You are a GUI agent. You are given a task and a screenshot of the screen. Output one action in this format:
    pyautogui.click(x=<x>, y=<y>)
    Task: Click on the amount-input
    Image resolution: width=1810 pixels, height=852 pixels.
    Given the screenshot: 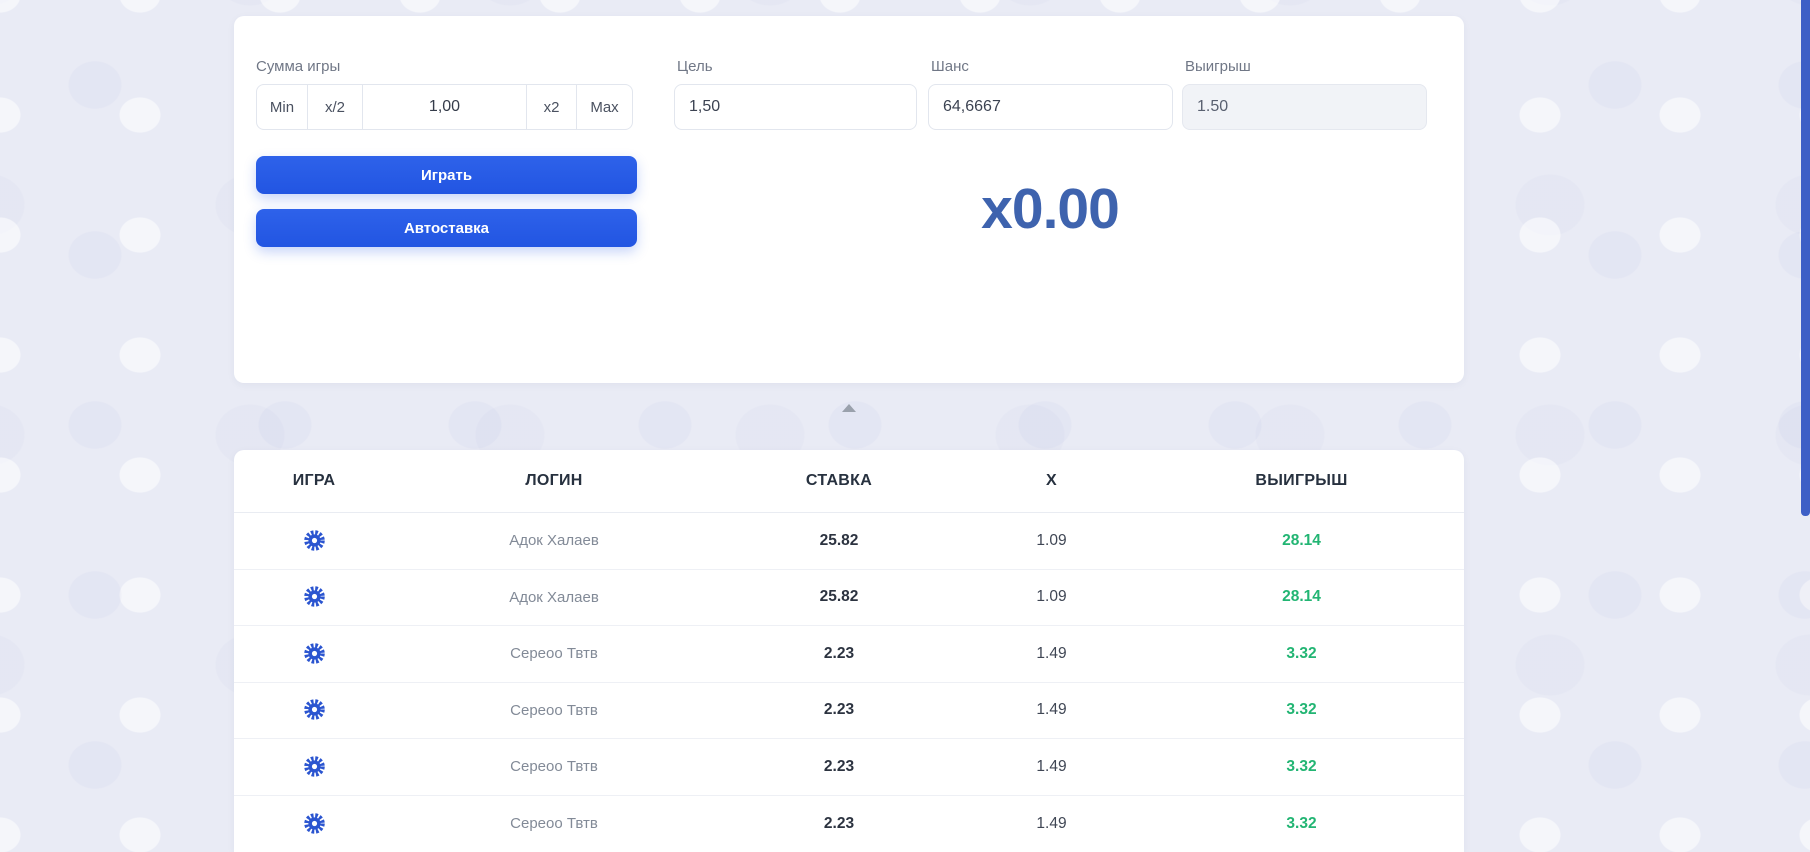 What is the action you would take?
    pyautogui.click(x=444, y=107)
    